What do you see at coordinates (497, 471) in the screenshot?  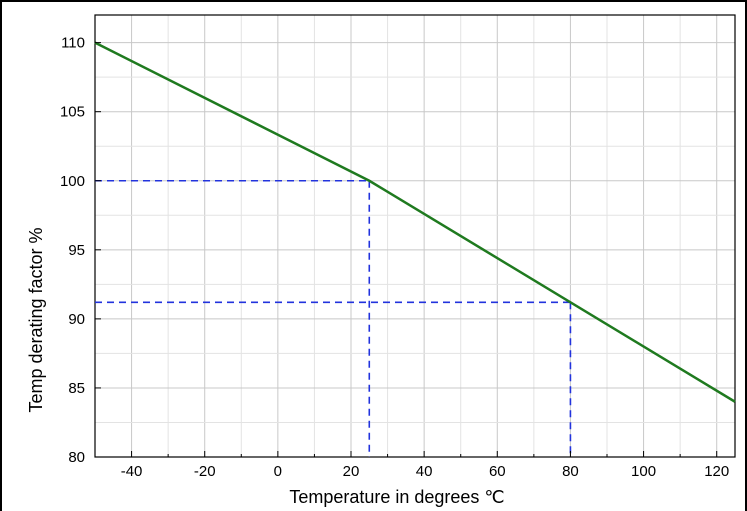 I see `x-tick-label: 60` at bounding box center [497, 471].